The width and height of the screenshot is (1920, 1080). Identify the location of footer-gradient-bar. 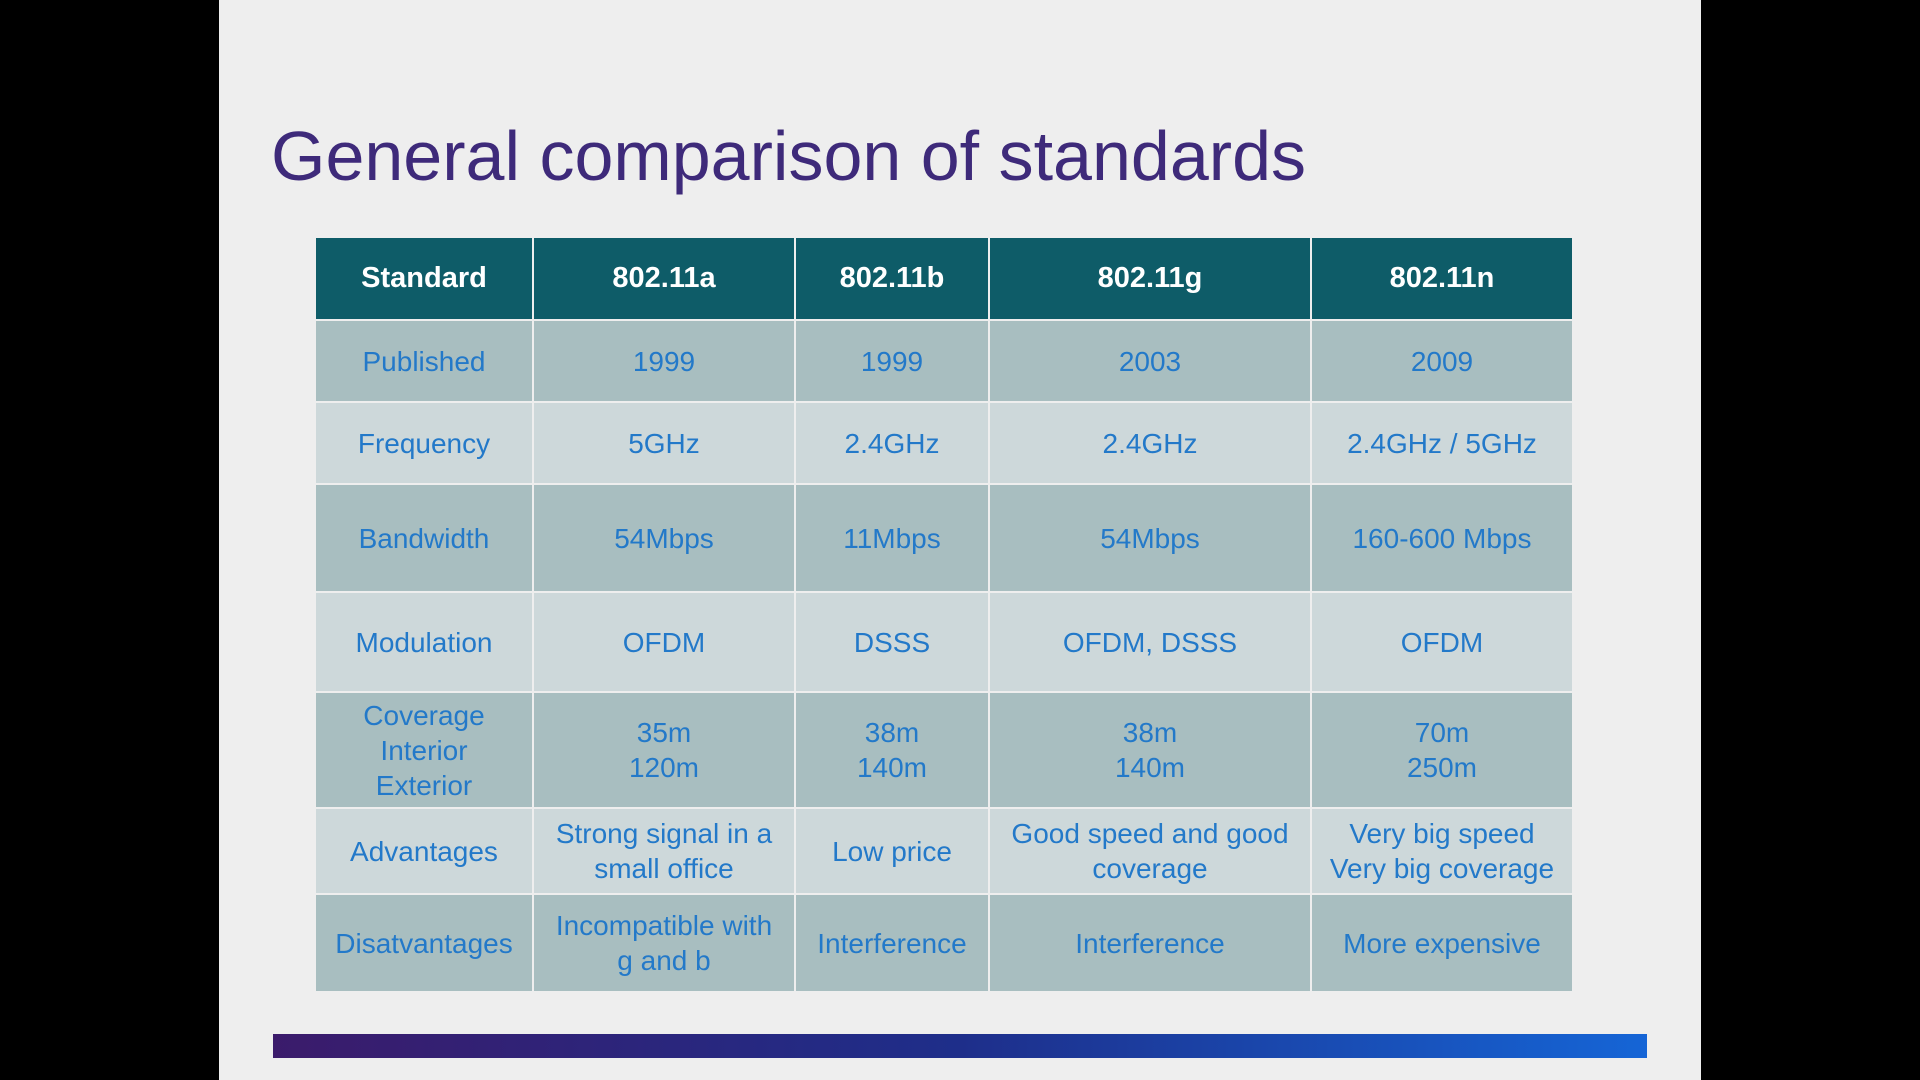
(960, 1046).